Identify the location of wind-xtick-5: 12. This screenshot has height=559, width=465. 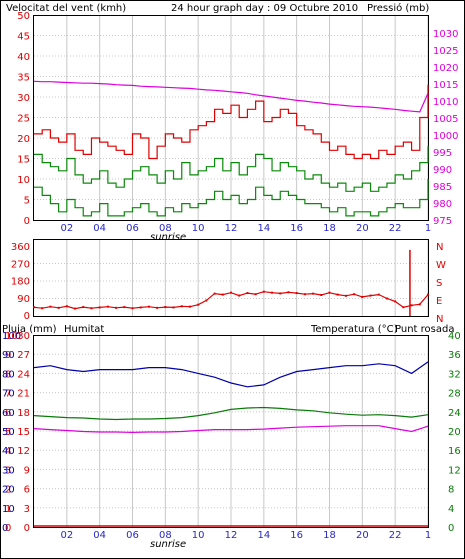
(231, 228).